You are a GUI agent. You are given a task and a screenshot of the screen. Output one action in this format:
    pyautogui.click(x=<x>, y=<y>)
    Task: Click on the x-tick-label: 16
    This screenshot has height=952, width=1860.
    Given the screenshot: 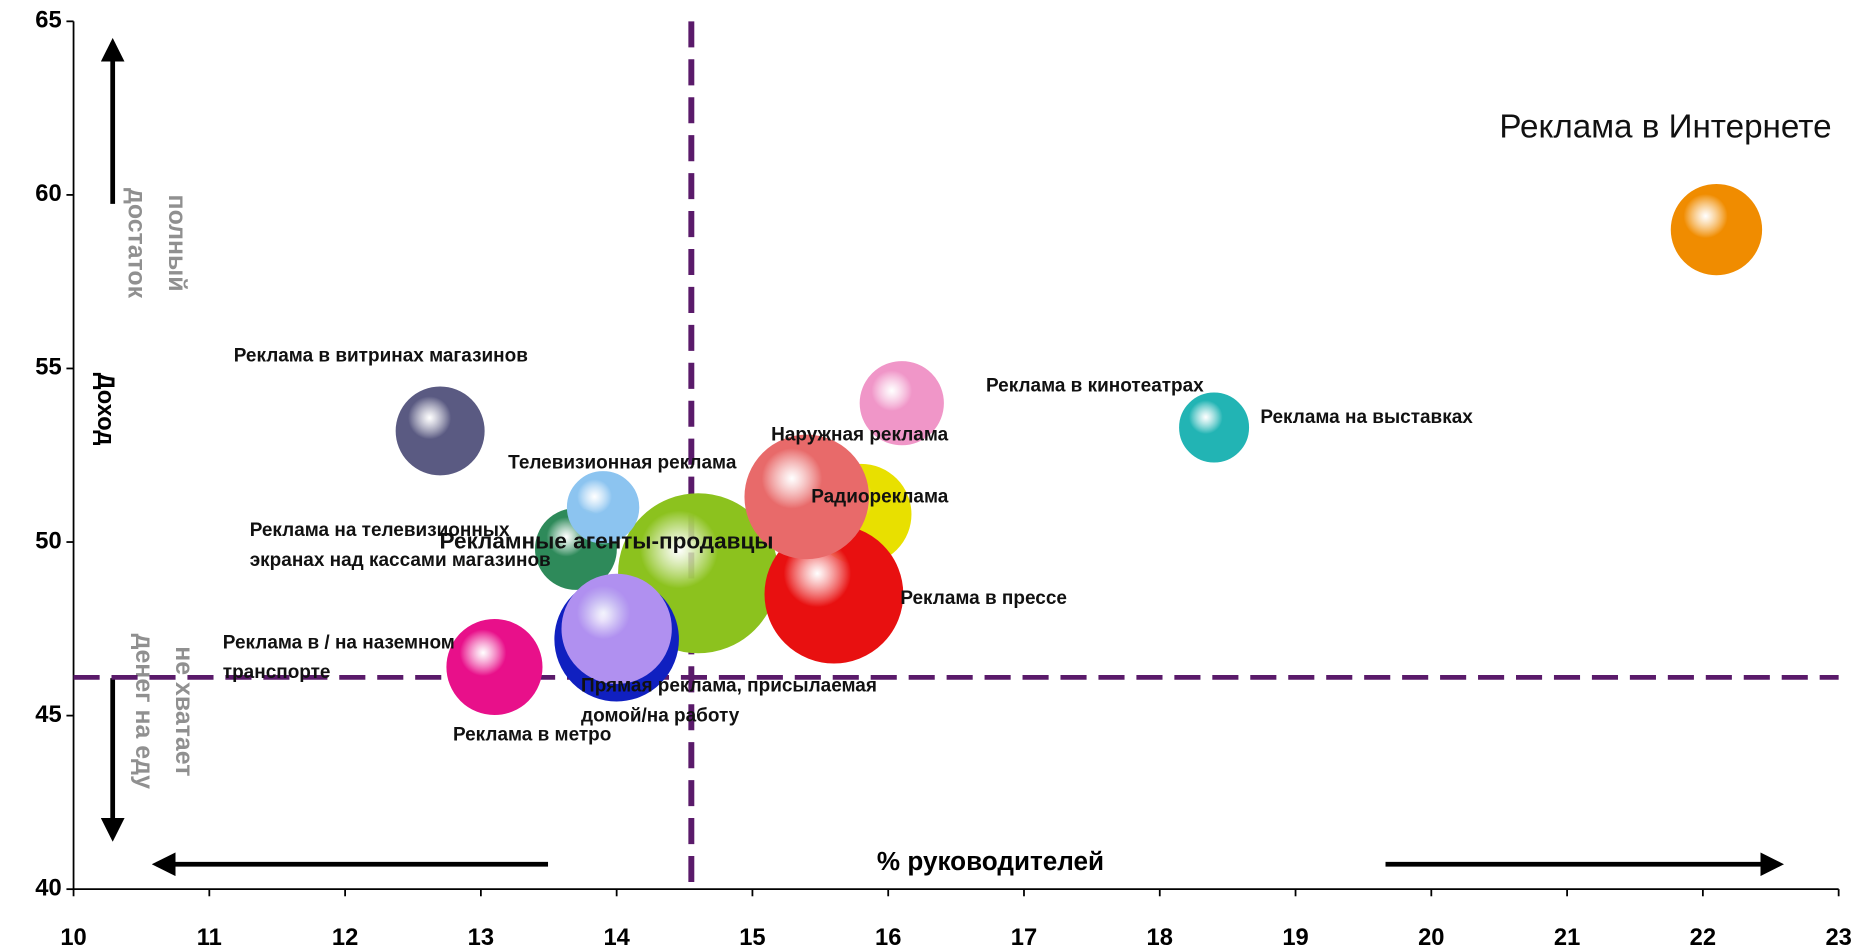 What is the action you would take?
    pyautogui.click(x=888, y=938)
    